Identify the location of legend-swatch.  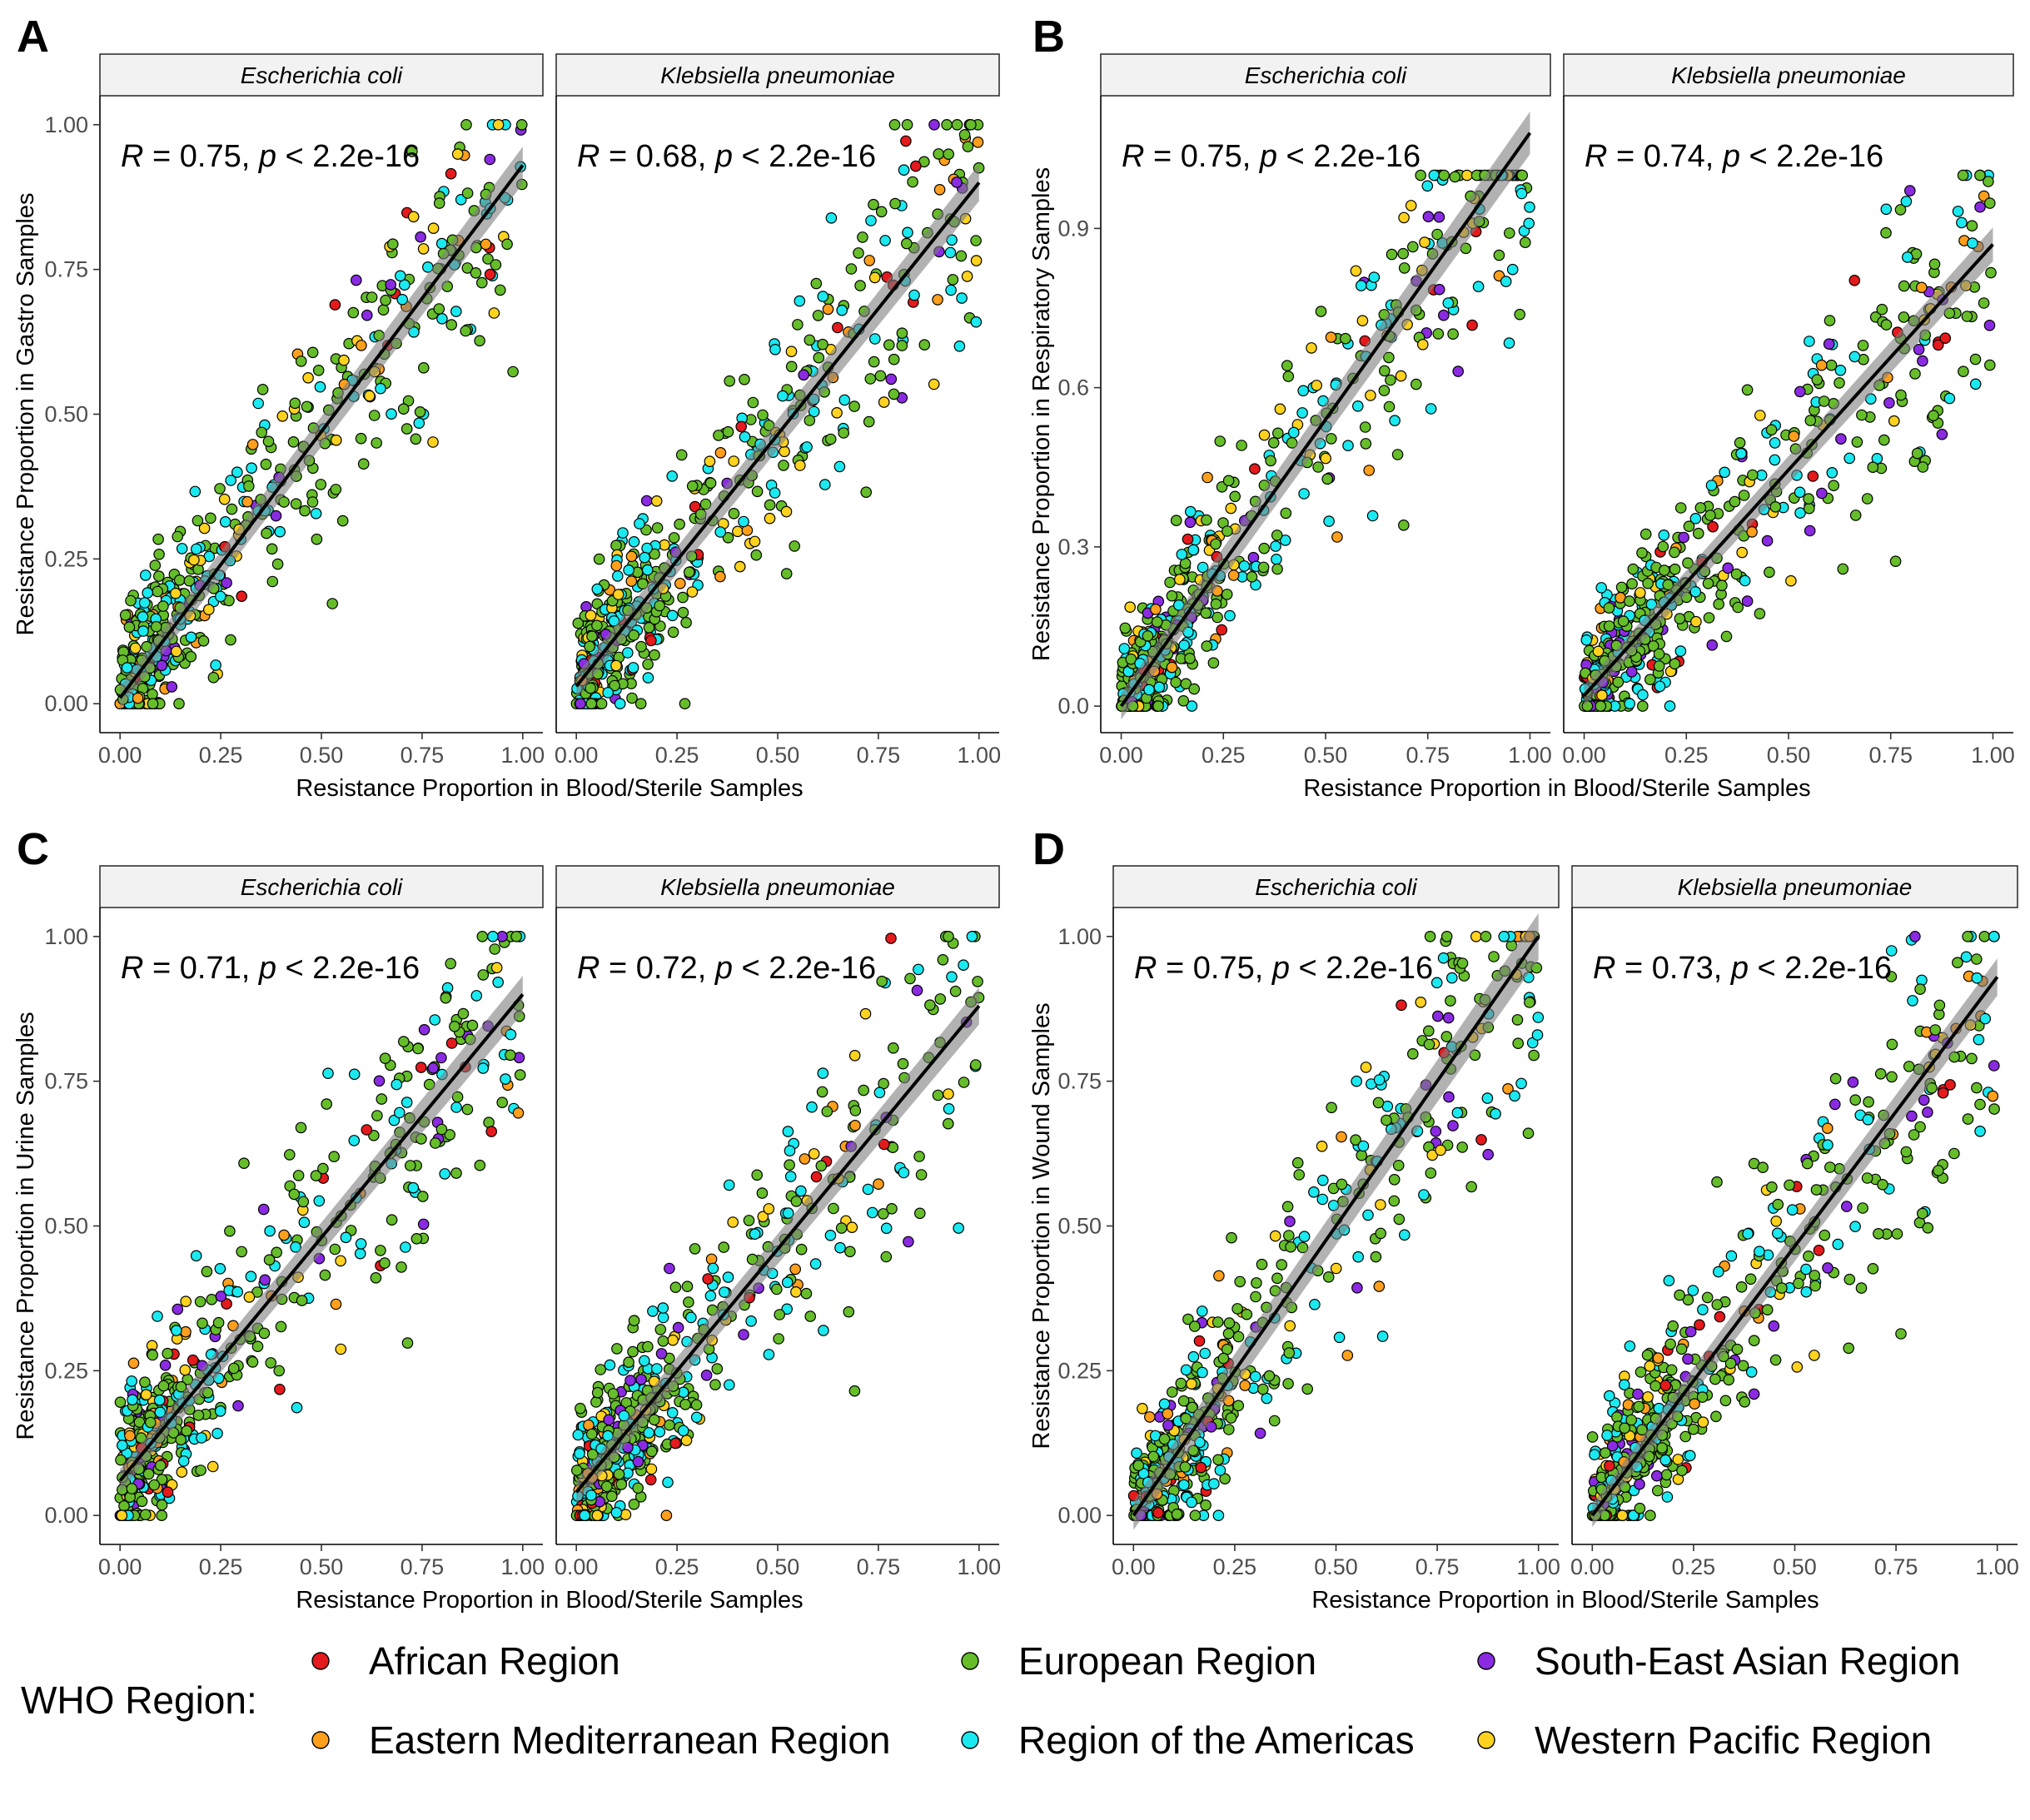
(320, 1740).